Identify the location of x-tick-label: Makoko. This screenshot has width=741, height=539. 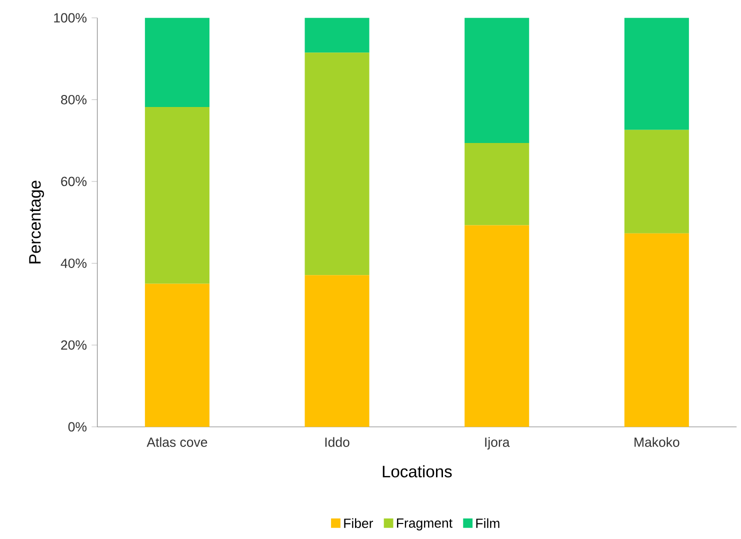
(657, 442).